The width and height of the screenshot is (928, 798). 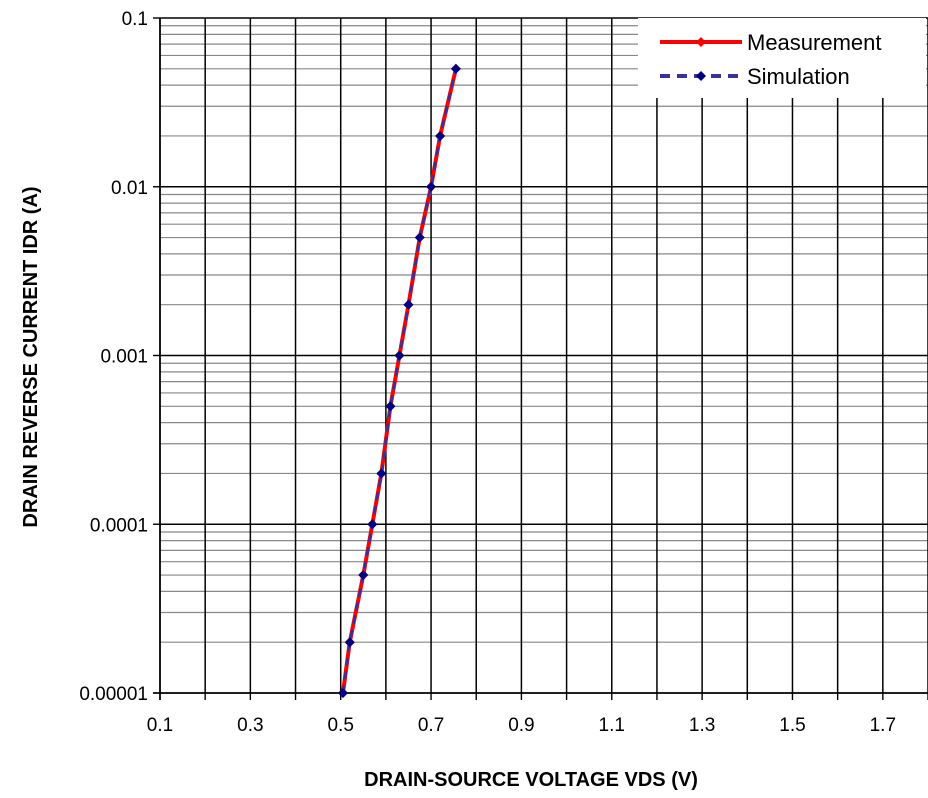 What do you see at coordinates (883, 725) in the screenshot?
I see `x-tick-label: 1.7` at bounding box center [883, 725].